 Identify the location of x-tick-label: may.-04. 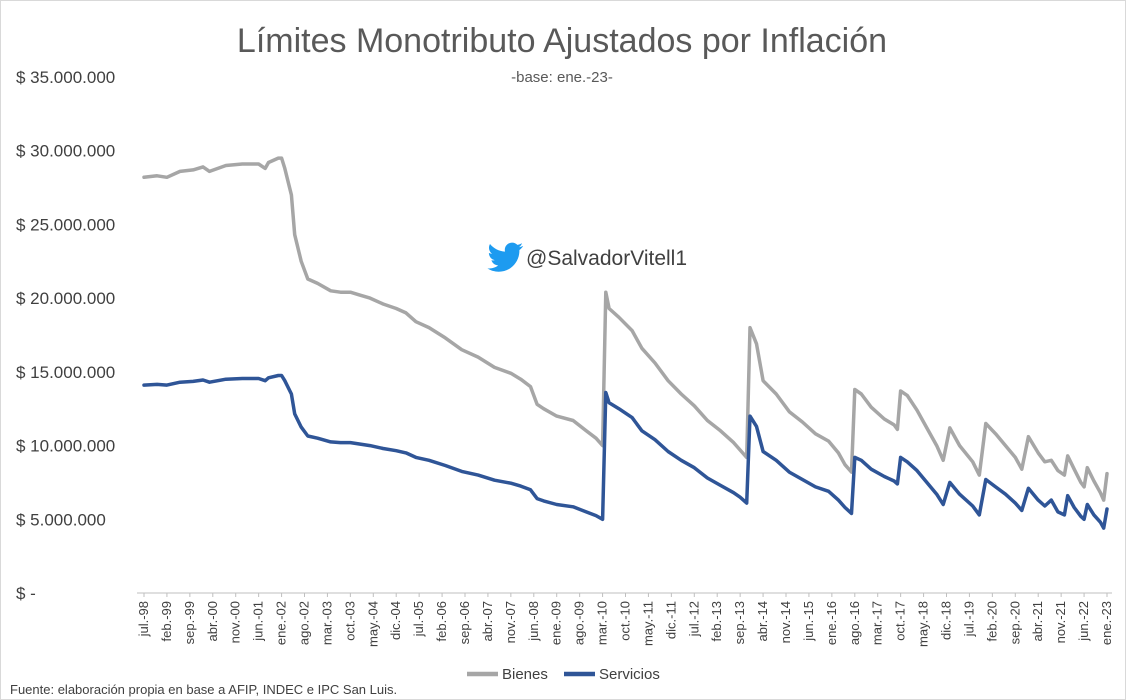
(372, 624).